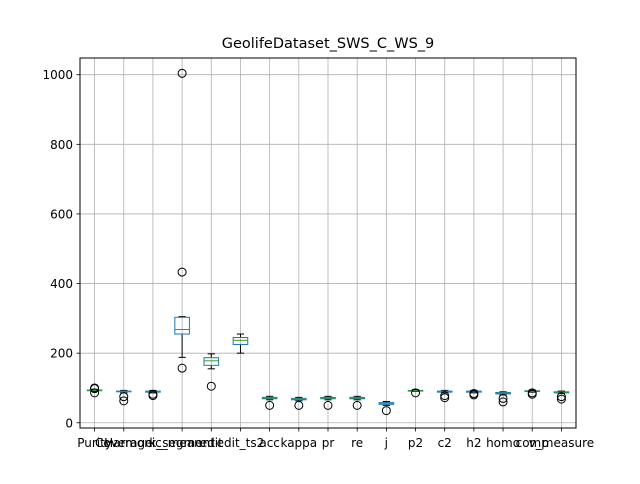 This screenshot has width=640, height=484. I want to click on y-tick-label: 200, so click(61, 354).